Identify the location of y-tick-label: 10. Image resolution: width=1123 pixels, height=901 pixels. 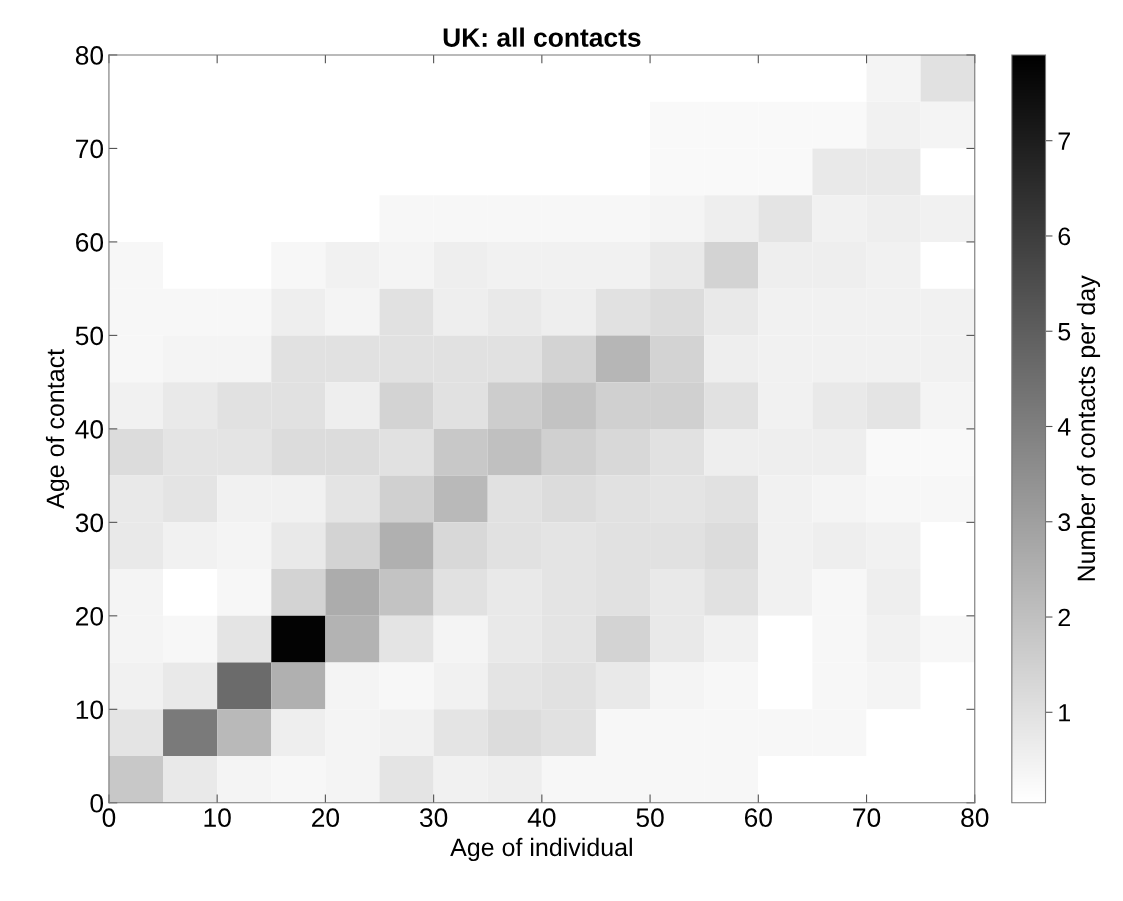
(90, 710).